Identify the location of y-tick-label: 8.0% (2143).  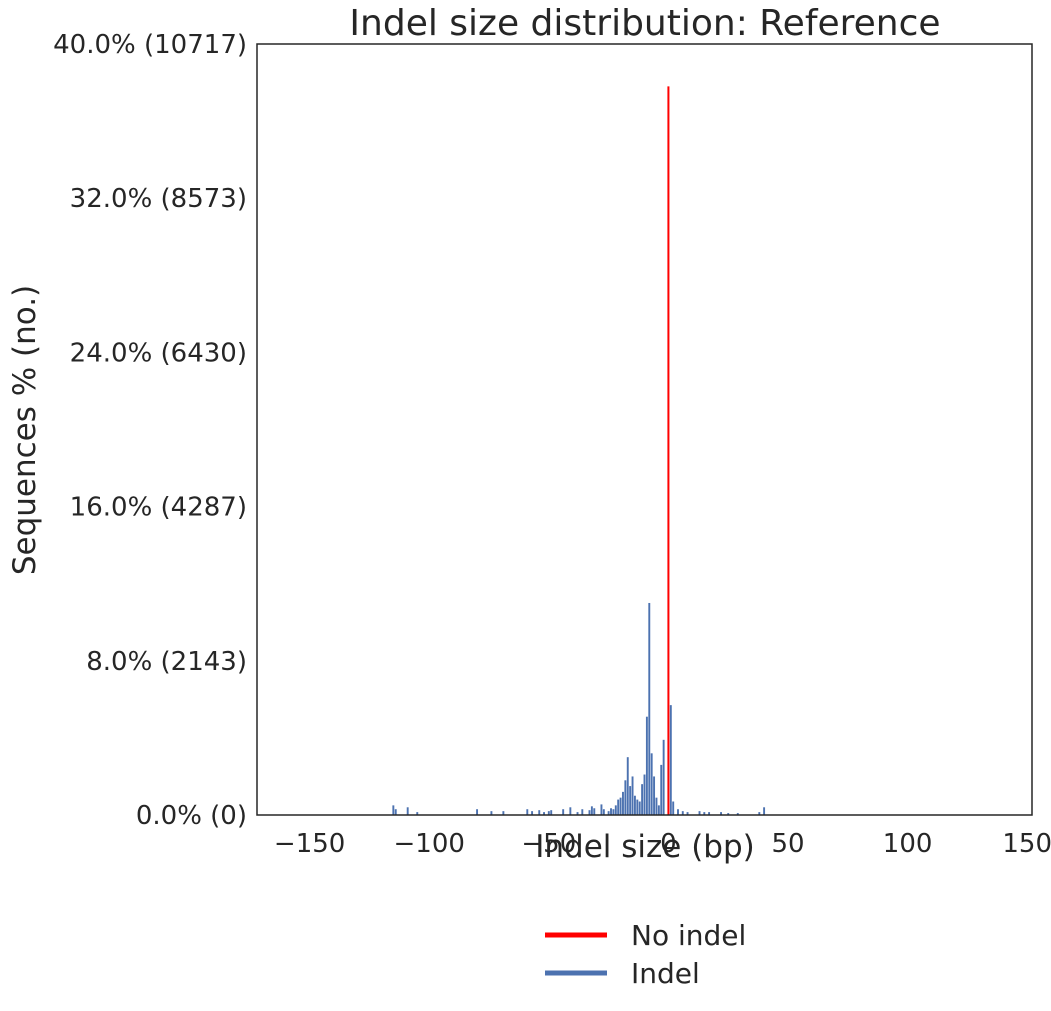
(166, 662).